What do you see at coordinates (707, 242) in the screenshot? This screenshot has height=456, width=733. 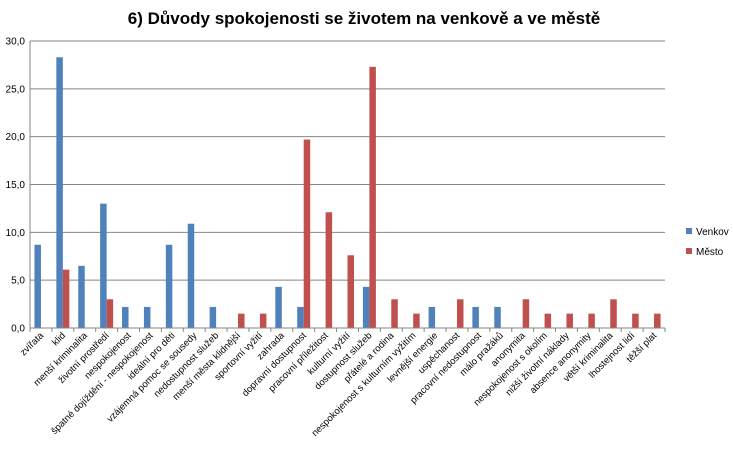 I see `legend: Venkov Město` at bounding box center [707, 242].